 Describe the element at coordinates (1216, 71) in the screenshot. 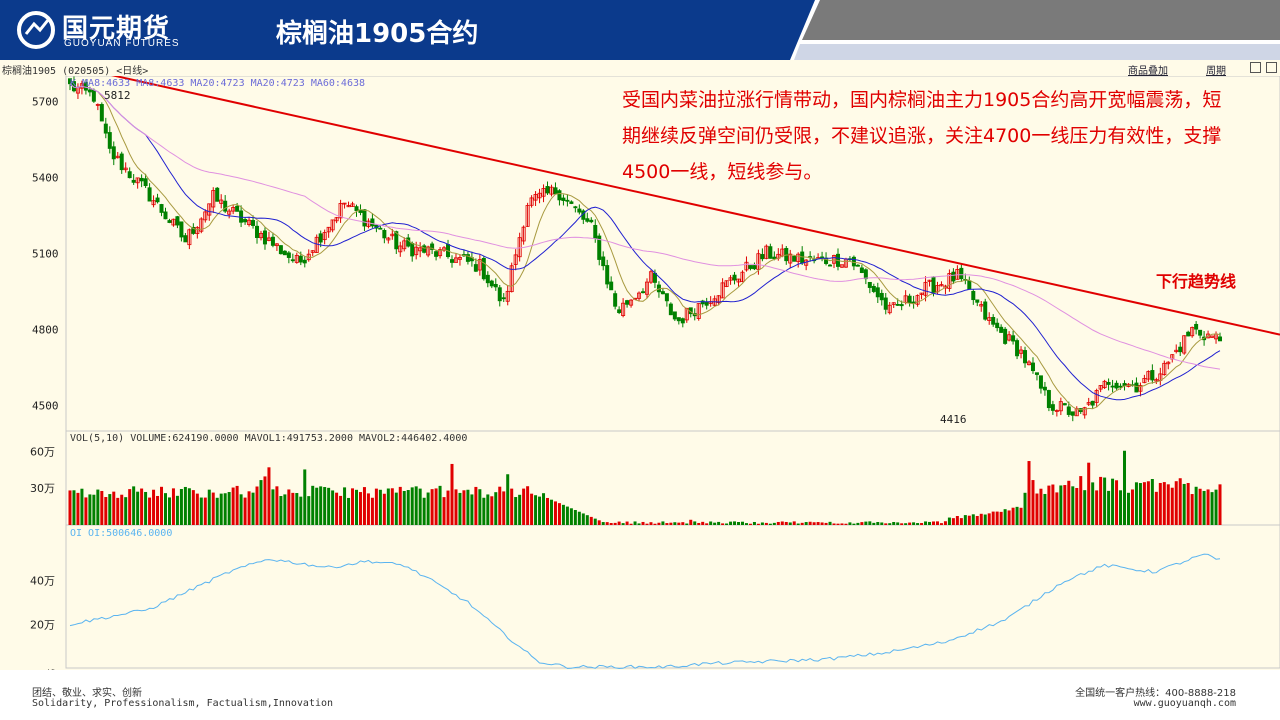

I see `period-button: 周期` at that location.